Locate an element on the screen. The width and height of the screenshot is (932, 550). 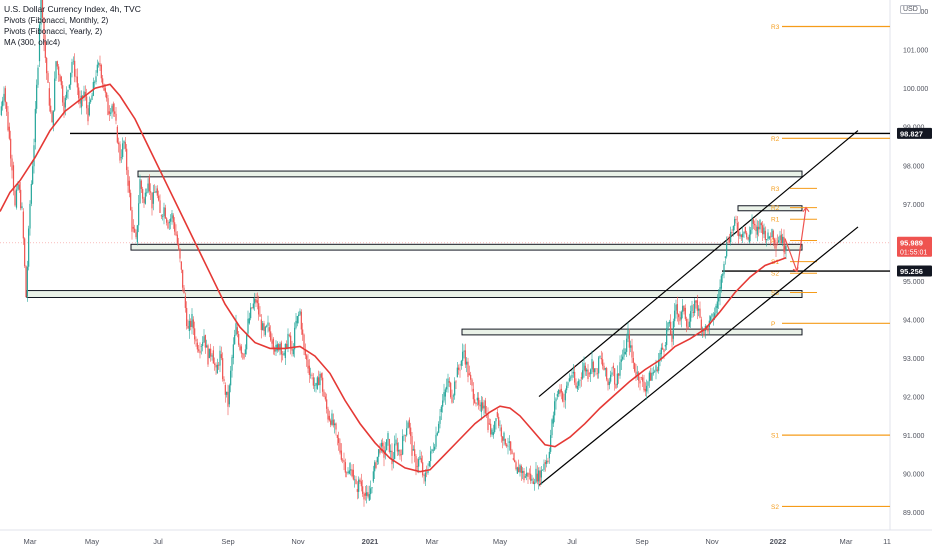
projection-arrowhead is located at coordinates (795, 270).